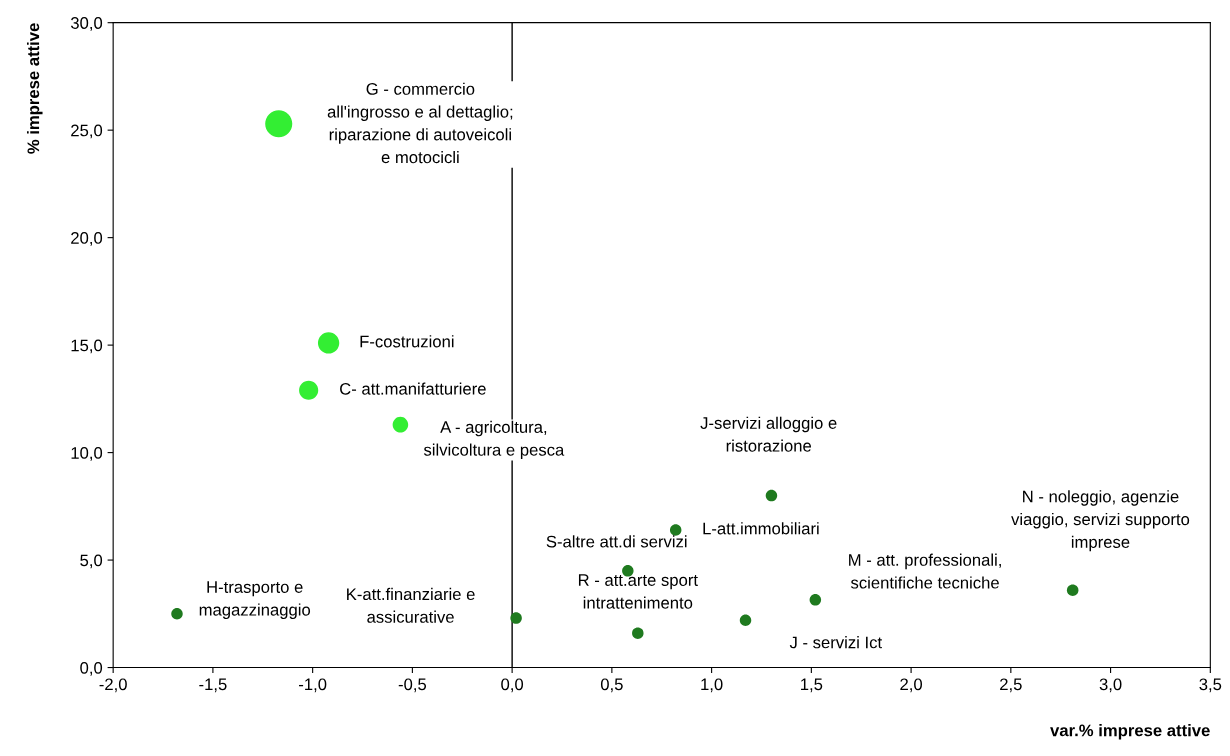 Image resolution: width=1230 pixels, height=756 pixels. What do you see at coordinates (1011, 685) in the screenshot?
I see `x-tick-label: 2,5` at bounding box center [1011, 685].